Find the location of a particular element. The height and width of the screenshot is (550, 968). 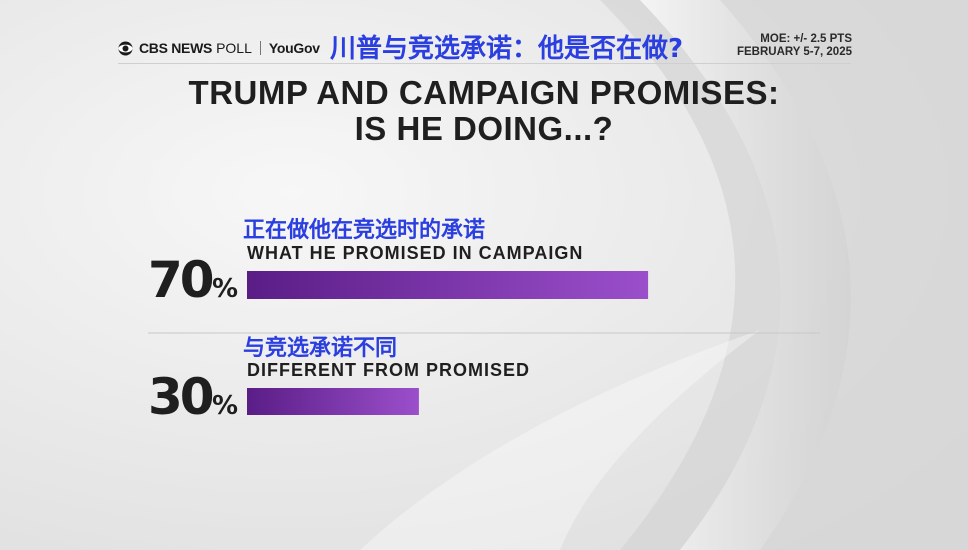

header-meta: MOE: +/- 2.5 PTS FEBRUARY 5-7, 2025 is located at coordinates (794, 46).